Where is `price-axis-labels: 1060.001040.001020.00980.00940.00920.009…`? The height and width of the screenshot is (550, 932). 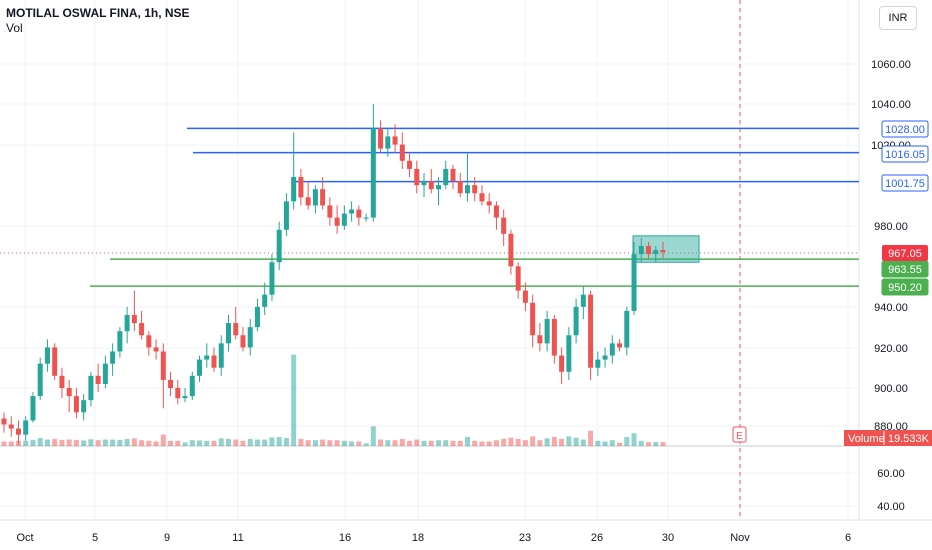 price-axis-labels: 1060.001040.001020.00980.00940.00920.009… is located at coordinates (891, 286).